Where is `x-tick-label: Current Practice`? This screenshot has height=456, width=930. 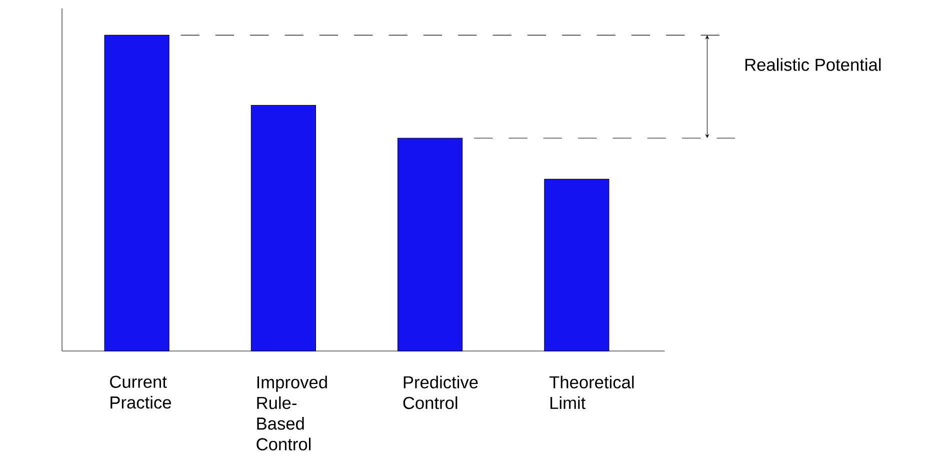 x-tick-label: Current Practice is located at coordinates (141, 392).